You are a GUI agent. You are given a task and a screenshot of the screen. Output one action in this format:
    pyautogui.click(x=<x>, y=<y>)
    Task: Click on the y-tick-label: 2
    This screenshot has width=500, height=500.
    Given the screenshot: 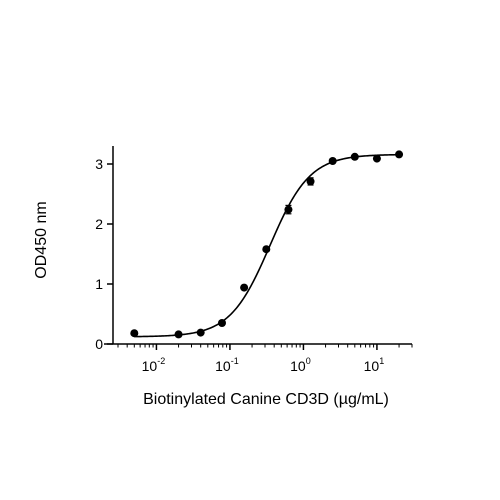 What is the action you would take?
    pyautogui.click(x=99, y=224)
    